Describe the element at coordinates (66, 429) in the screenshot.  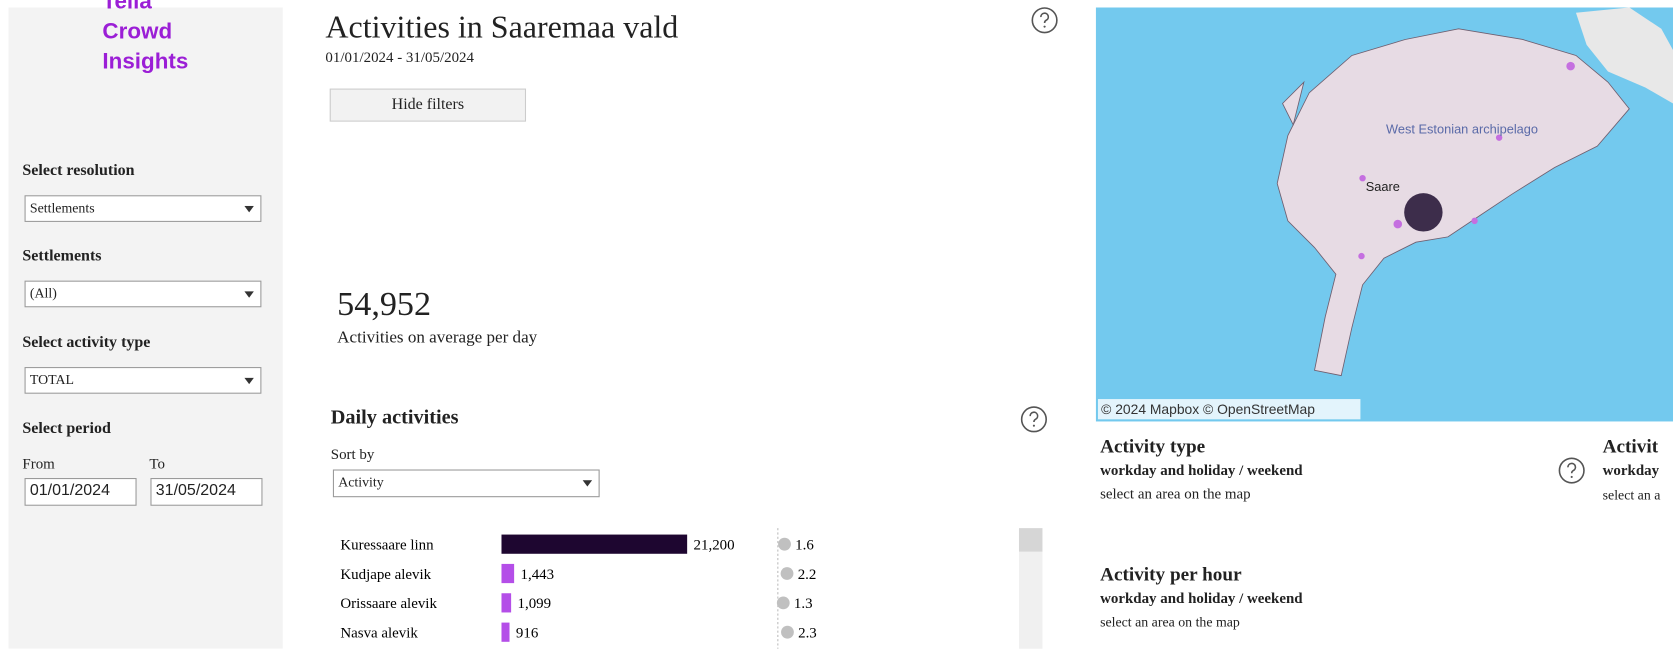
I see `period-label: Select period` at that location.